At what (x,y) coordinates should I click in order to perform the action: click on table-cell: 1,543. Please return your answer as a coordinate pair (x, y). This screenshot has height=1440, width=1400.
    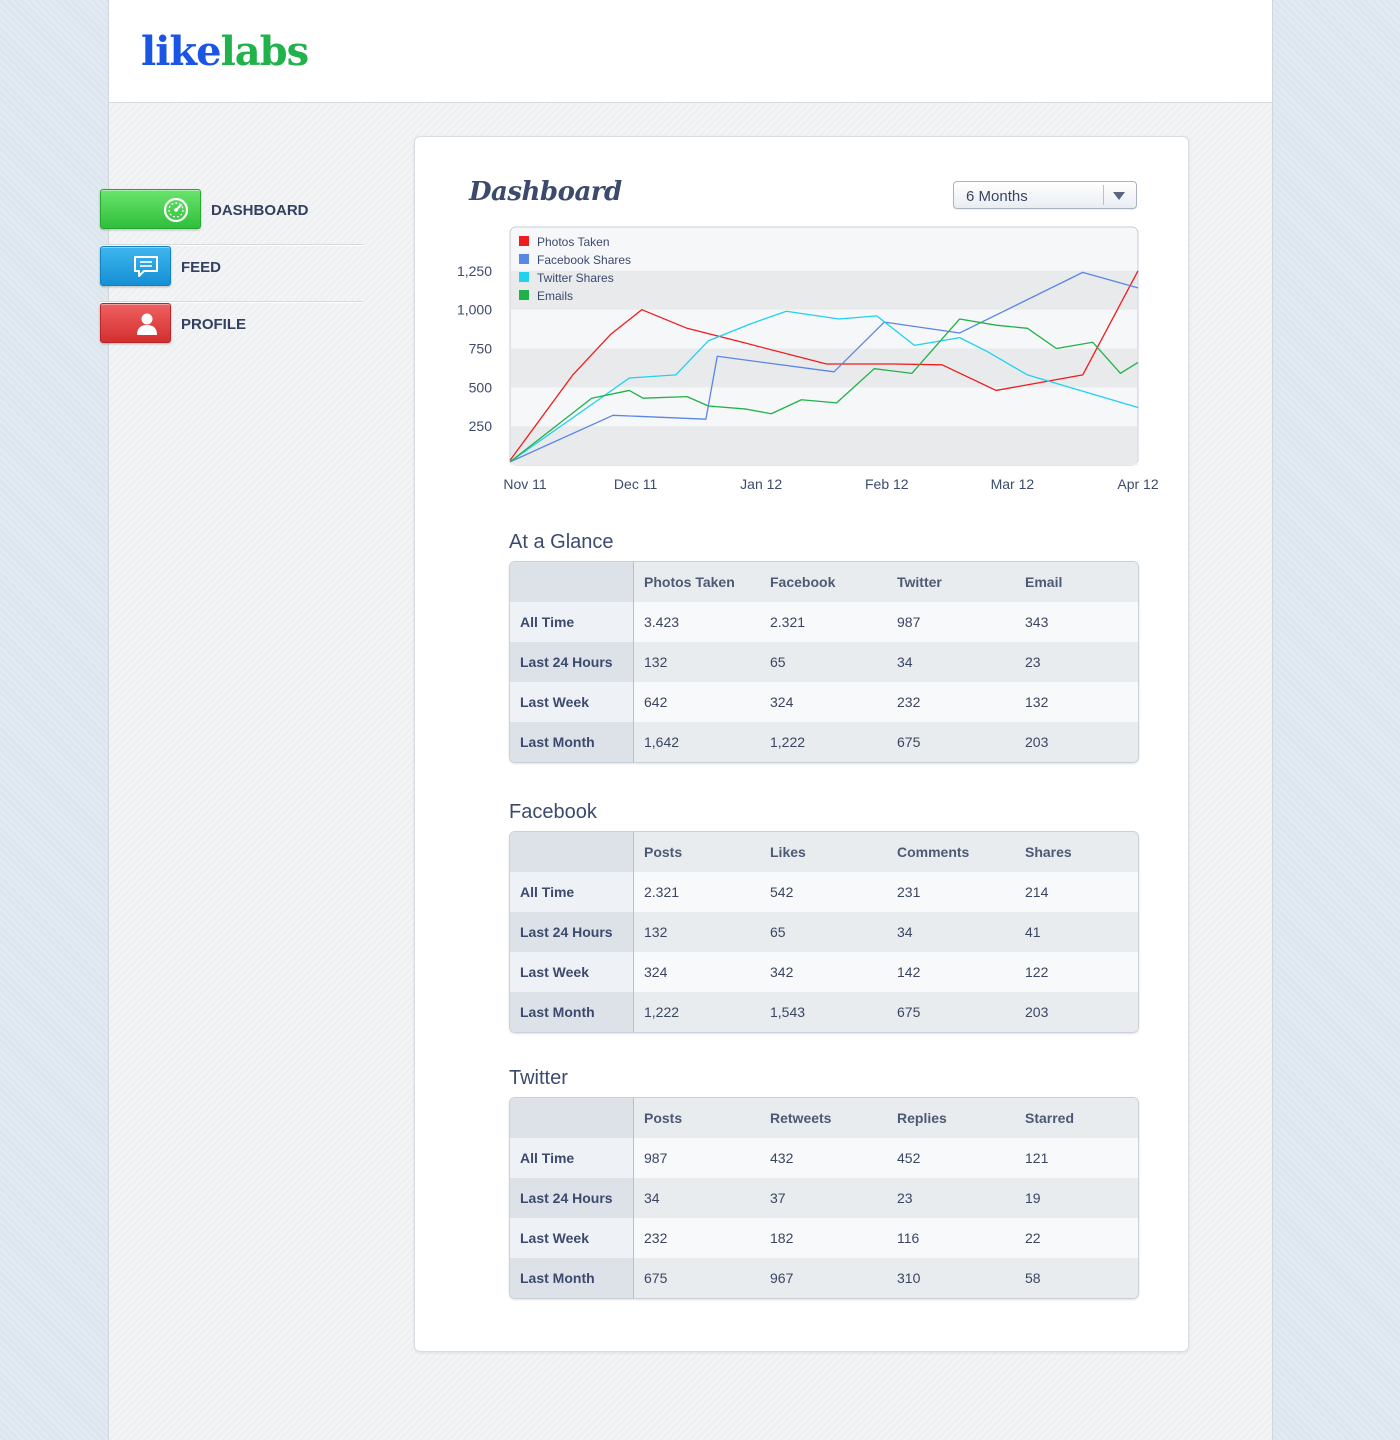
    Looking at the image, I should click on (823, 1012).